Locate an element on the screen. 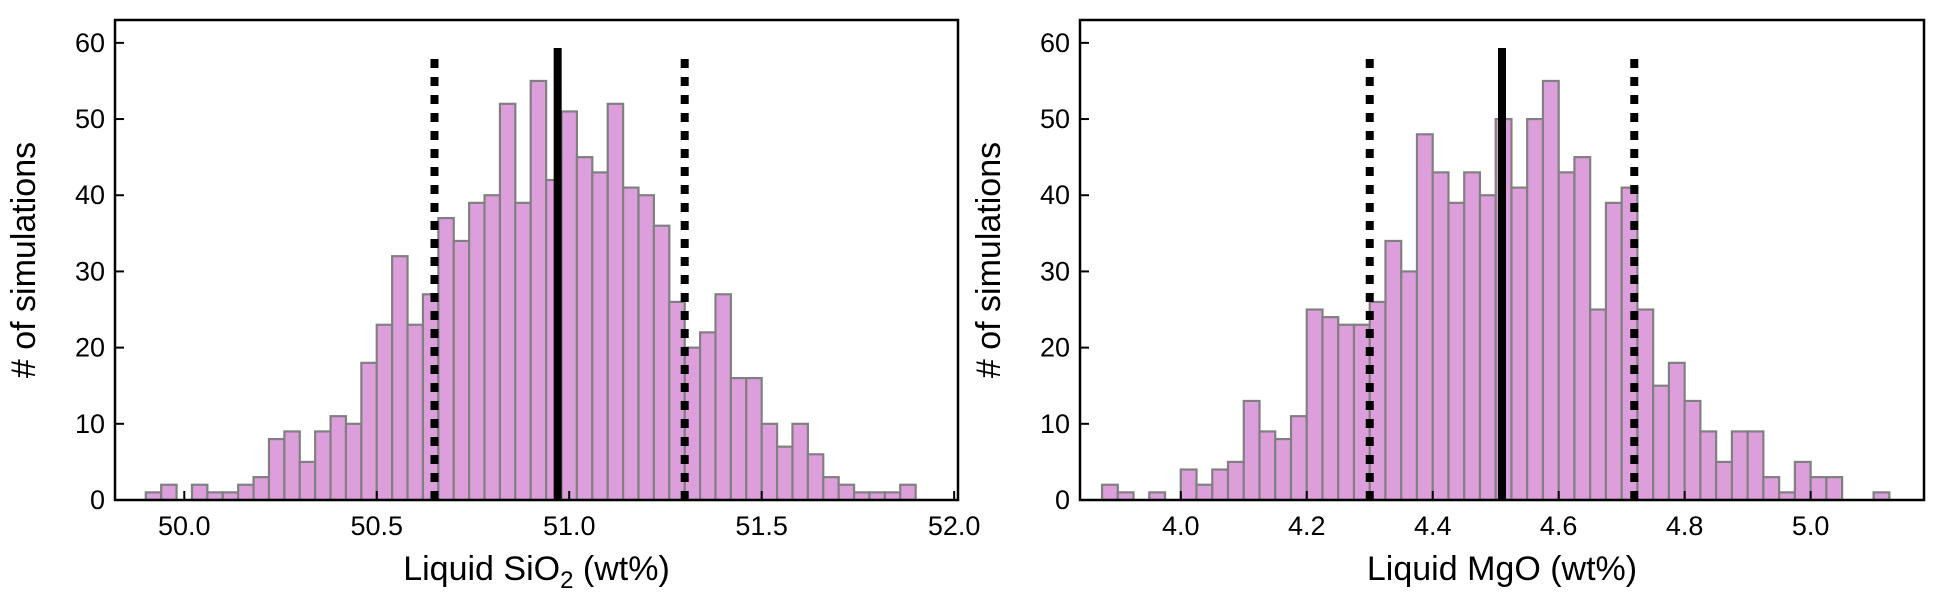 Image resolution: width=1942 pixels, height=615 pixels. x-tick-label: 51.5 is located at coordinates (761, 526).